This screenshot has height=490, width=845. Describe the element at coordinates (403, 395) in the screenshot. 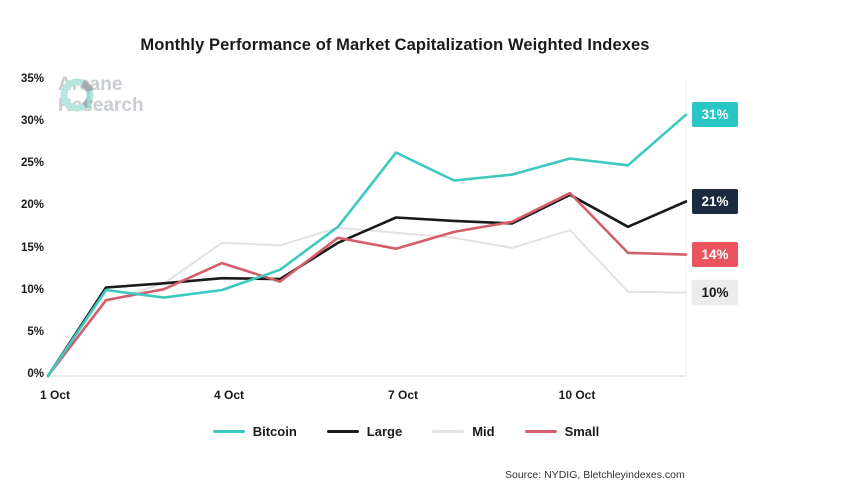

I see `x-axis-tick-label: 7 Oct` at that location.